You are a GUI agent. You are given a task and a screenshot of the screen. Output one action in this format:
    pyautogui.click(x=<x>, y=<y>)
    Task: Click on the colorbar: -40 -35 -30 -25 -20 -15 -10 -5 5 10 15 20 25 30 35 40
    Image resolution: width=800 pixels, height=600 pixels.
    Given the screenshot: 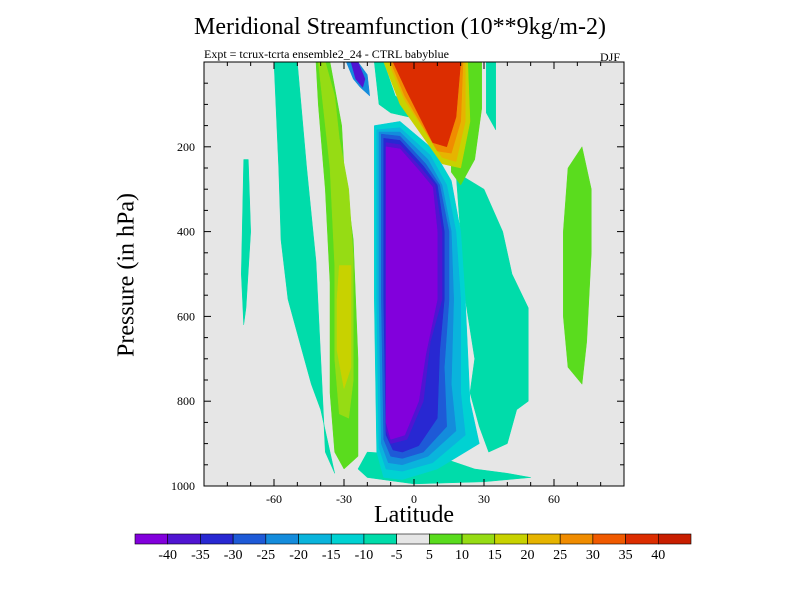 What is the action you would take?
    pyautogui.click(x=413, y=548)
    